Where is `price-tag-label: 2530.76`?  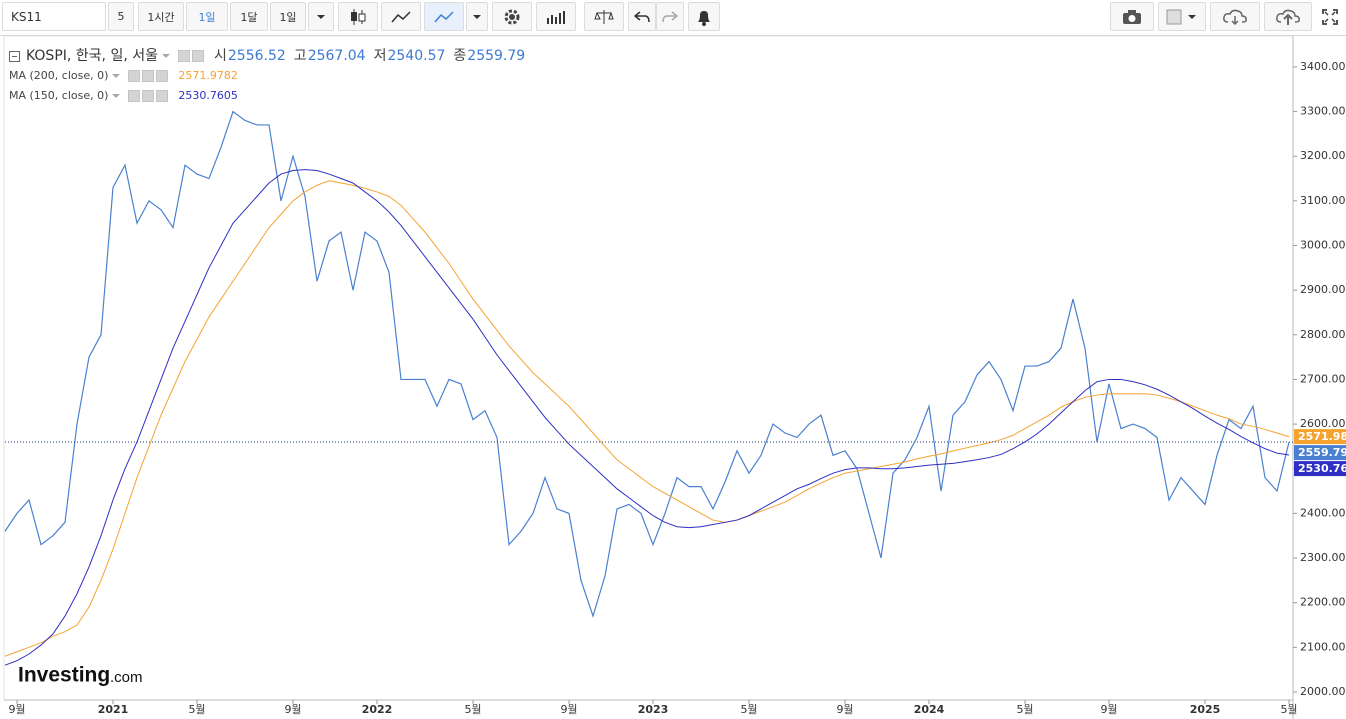 price-tag-label: 2530.76 is located at coordinates (1322, 468).